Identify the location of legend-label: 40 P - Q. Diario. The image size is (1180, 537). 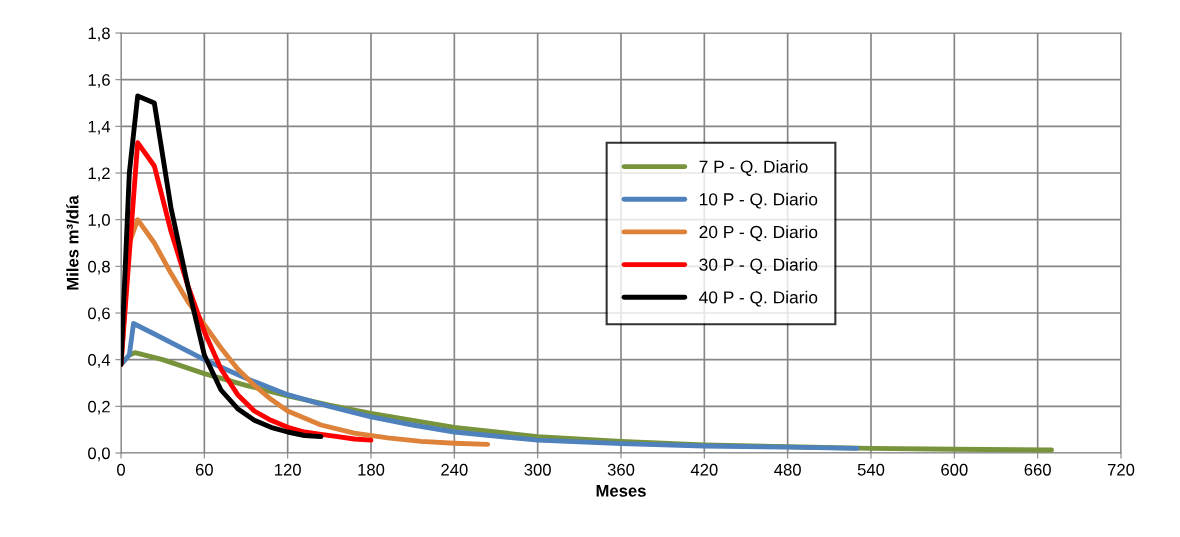
(758, 298).